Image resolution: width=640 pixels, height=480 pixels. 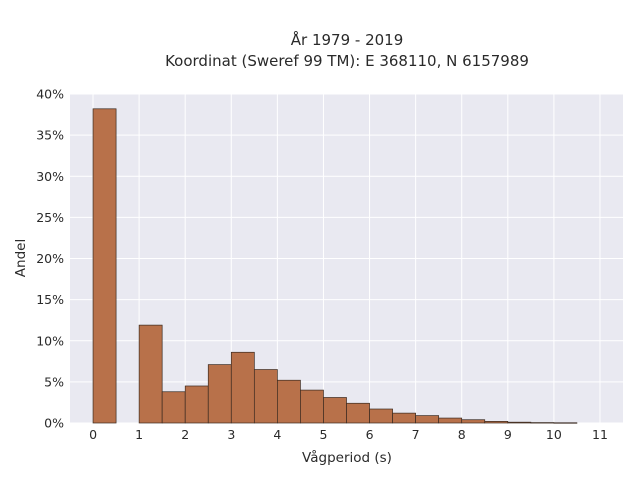 What do you see at coordinates (93, 434) in the screenshot?
I see `x-tick-label: 0` at bounding box center [93, 434].